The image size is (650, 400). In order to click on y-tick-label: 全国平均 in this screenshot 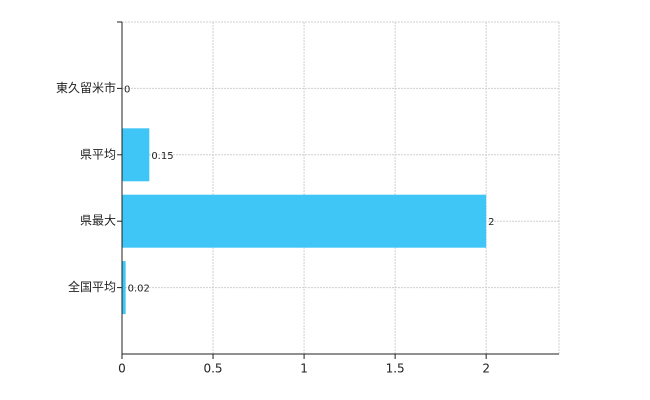, I will do `click(92, 286)`.